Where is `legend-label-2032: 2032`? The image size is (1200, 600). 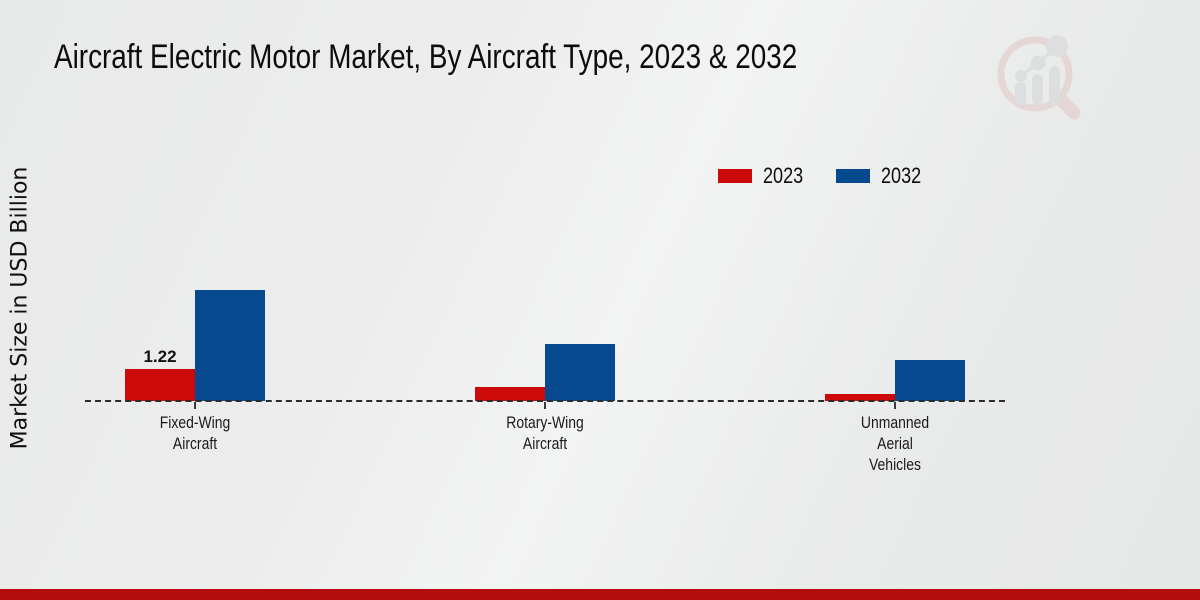 legend-label-2032: 2032 is located at coordinates (901, 175).